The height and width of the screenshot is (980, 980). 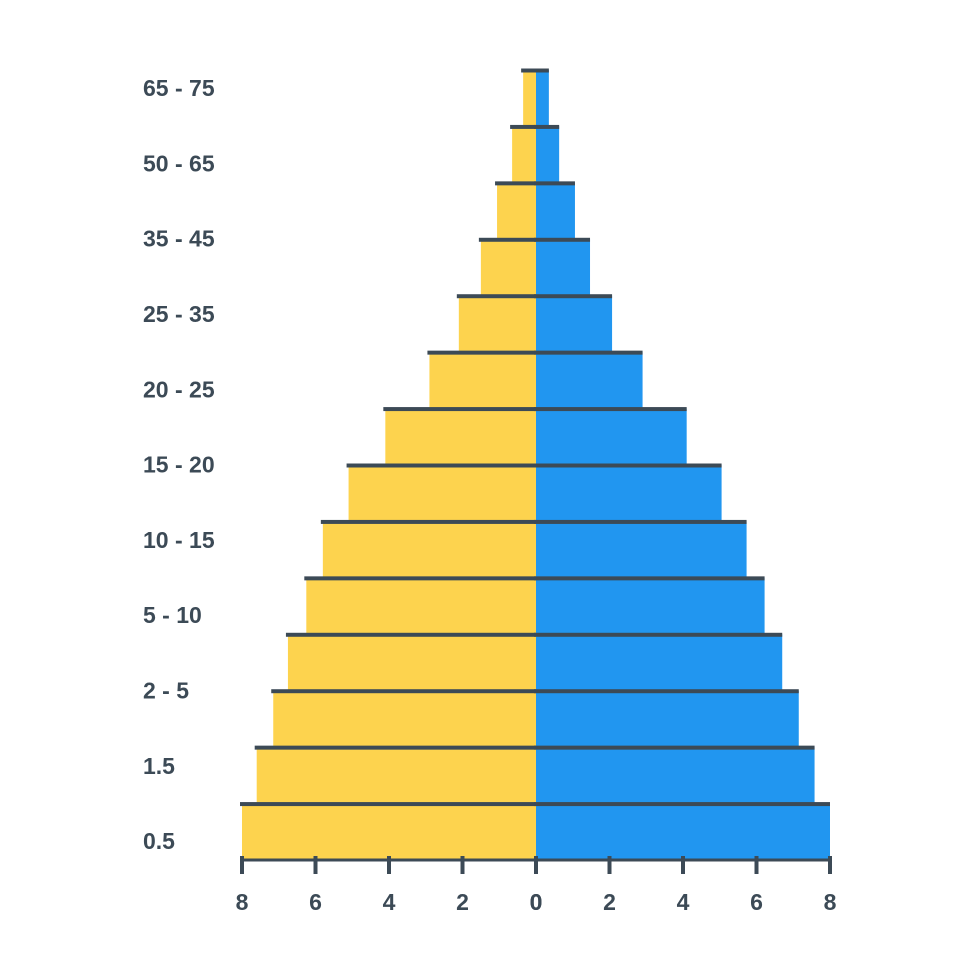 What do you see at coordinates (159, 766) in the screenshot?
I see `y-label: 1.5` at bounding box center [159, 766].